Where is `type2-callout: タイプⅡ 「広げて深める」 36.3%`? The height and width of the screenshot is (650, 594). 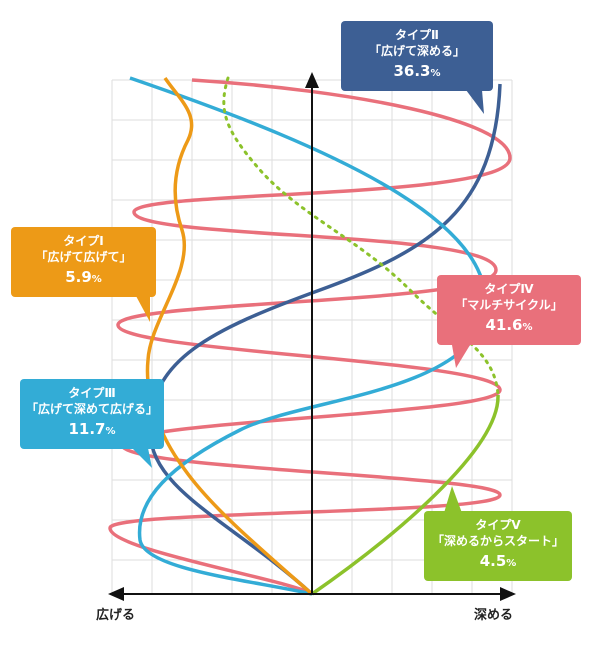 type2-callout: タイプⅡ 「広げて深める」 36.3% is located at coordinates (417, 56).